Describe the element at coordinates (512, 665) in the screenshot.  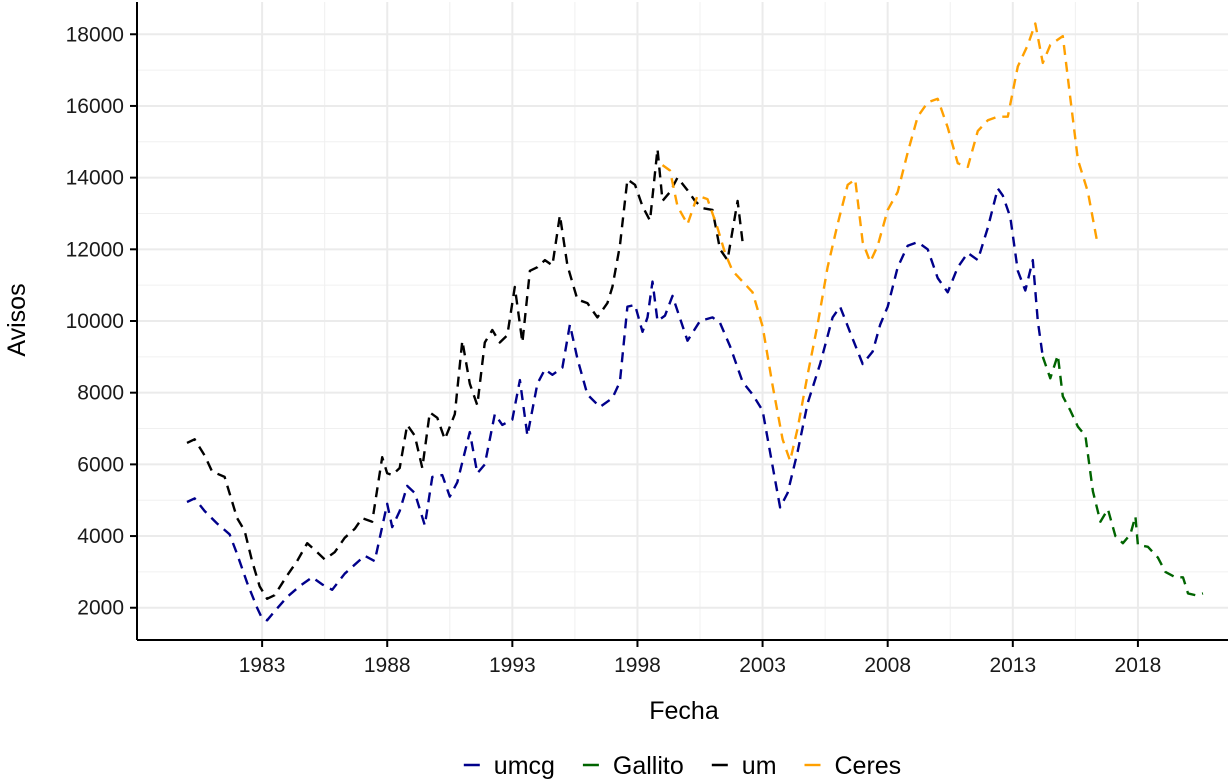
I see `x-tick-label: 1993` at that location.